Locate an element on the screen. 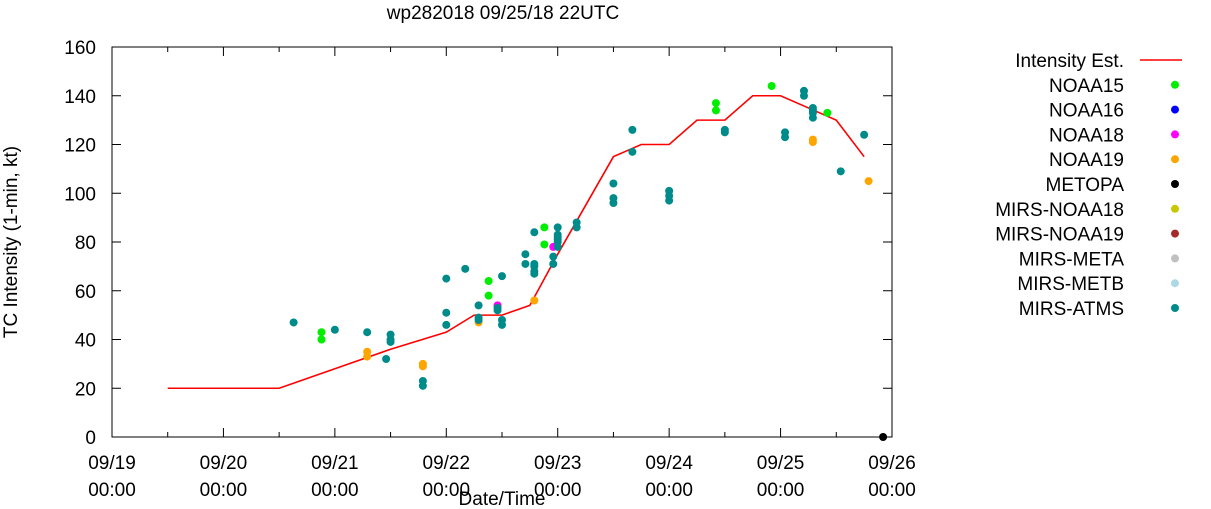 This screenshot has height=509, width=1211. y-tick-label: 160 is located at coordinates (80, 48).